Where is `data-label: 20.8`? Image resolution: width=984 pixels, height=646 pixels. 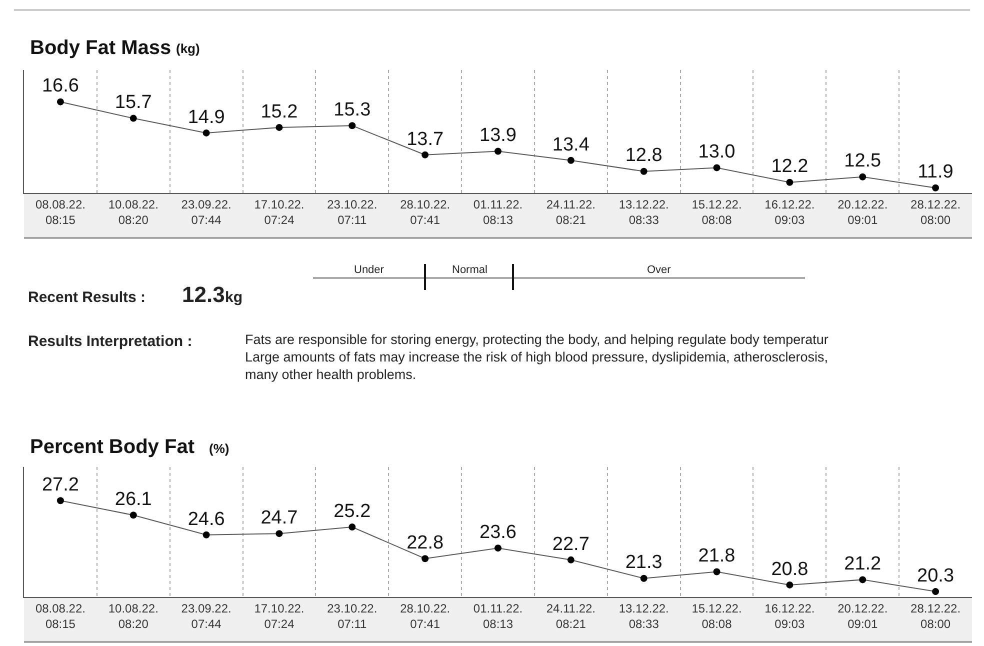
data-label: 20.8 is located at coordinates (789, 569).